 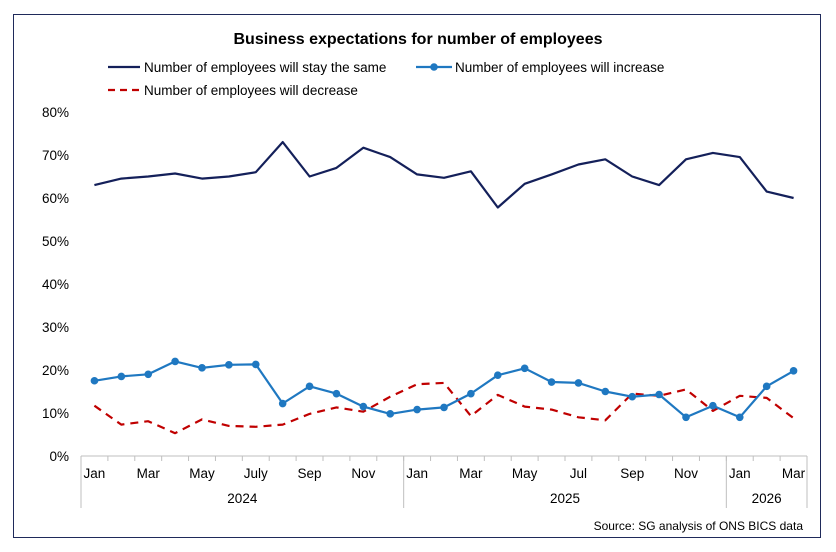 What do you see at coordinates (55, 155) in the screenshot?
I see `y-tick-label: 70%` at bounding box center [55, 155].